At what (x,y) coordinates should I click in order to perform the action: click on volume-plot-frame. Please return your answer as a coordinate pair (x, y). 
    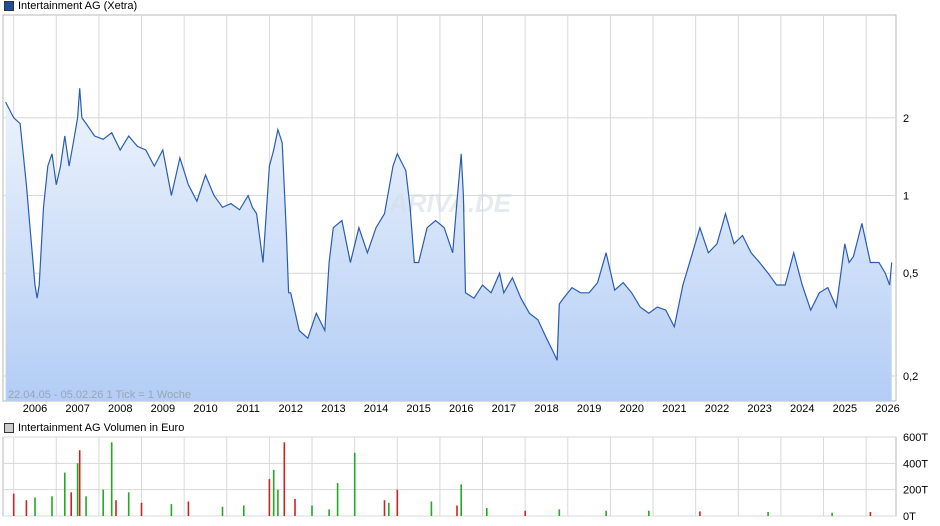
    Looking at the image, I should click on (449, 476).